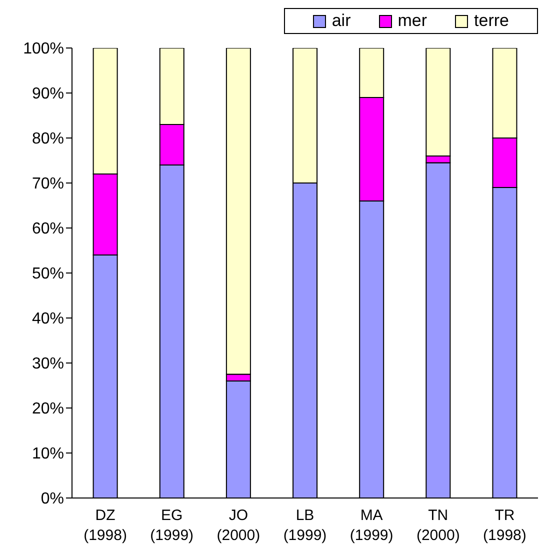 Image resolution: width=550 pixels, height=560 pixels. I want to click on y-tick-label: 20%, so click(48, 409).